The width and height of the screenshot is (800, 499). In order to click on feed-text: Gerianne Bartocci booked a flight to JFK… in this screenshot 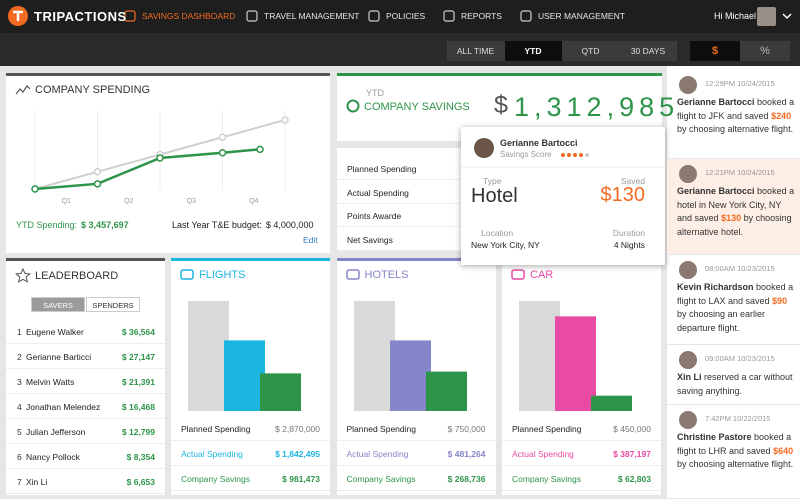, I will do `click(736, 116)`.